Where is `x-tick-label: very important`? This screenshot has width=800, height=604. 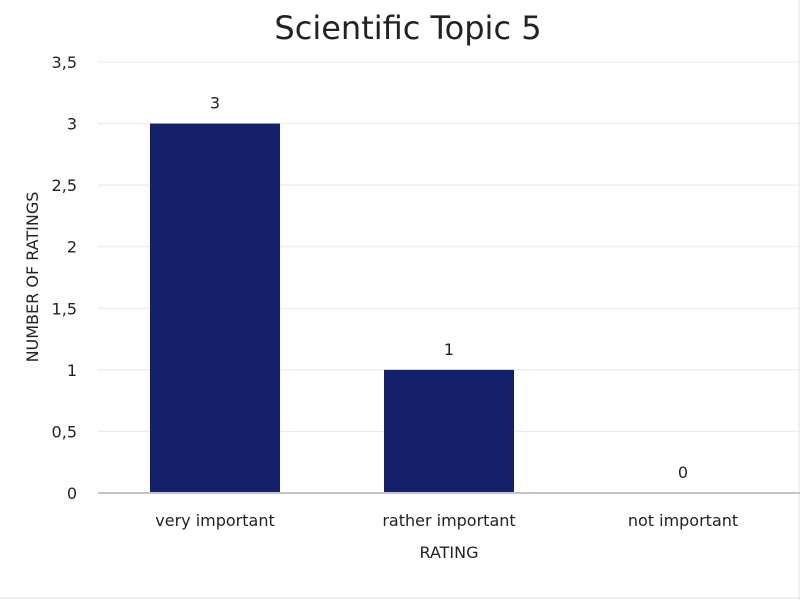 x-tick-label: very important is located at coordinates (215, 520).